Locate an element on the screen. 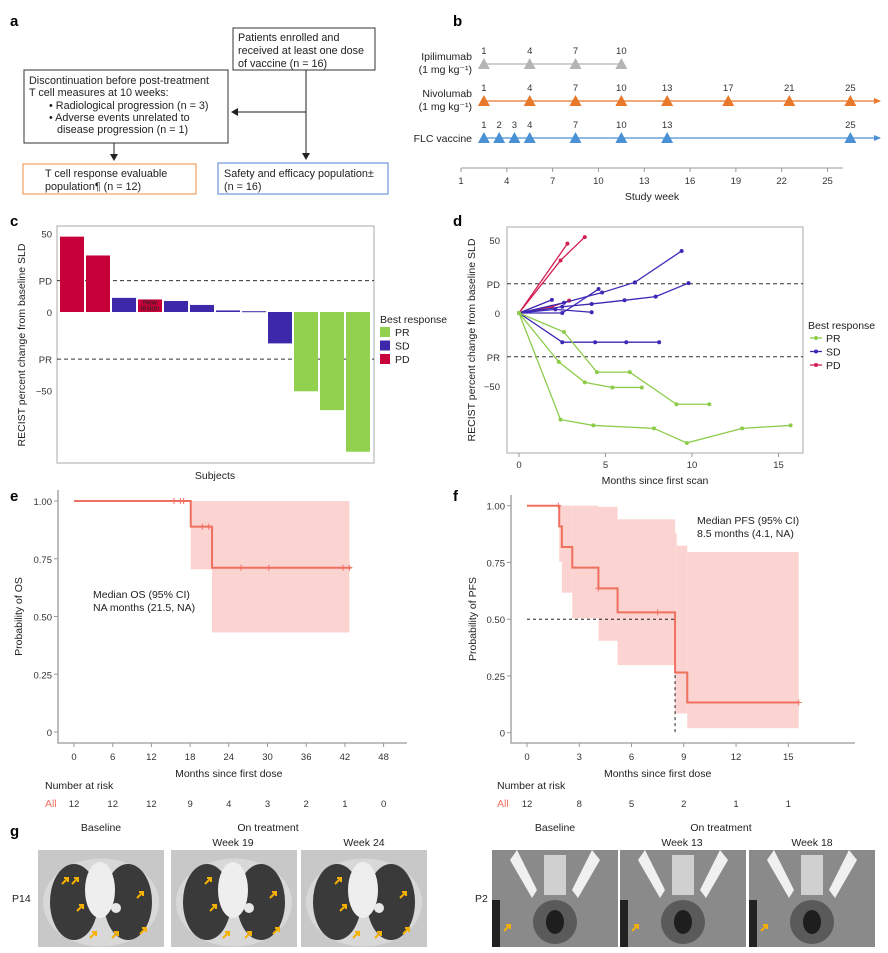 The height and width of the screenshot is (953, 888). x-tick-label: 16 is located at coordinates (690, 181).